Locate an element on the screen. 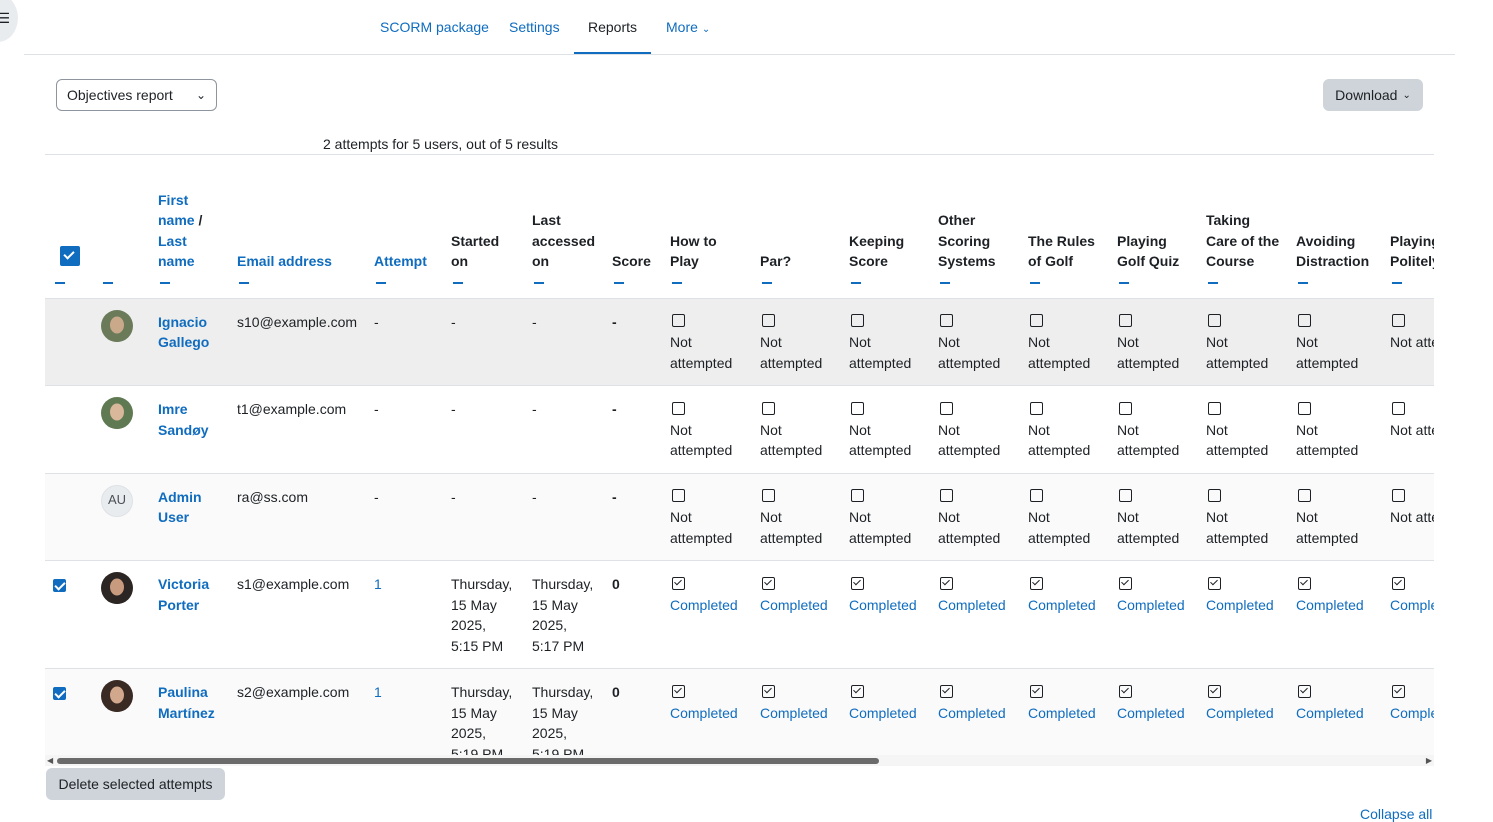  email-value: t1@example.com is located at coordinates (292, 409).